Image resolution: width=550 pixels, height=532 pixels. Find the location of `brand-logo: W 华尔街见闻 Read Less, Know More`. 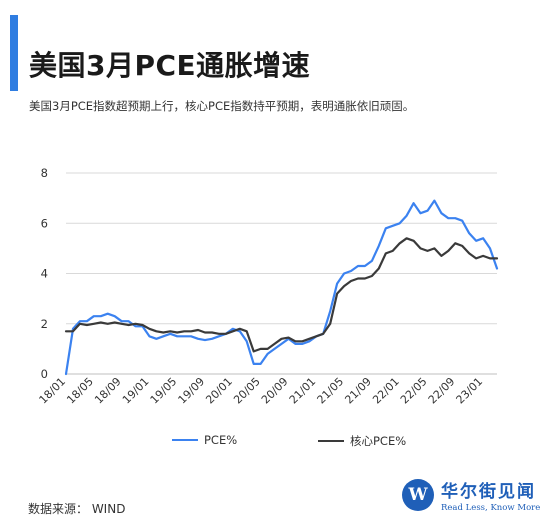

brand-logo: W 华尔街见闻 Read Less, Know More is located at coordinates (471, 495).